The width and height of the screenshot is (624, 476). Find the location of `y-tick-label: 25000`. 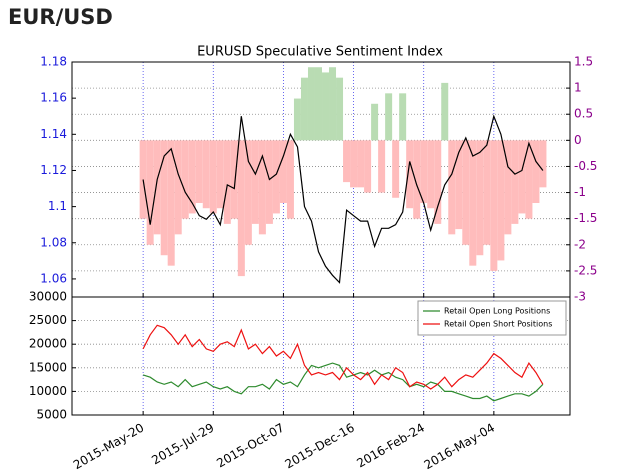

y-tick-label: 25000 is located at coordinates (48, 320).